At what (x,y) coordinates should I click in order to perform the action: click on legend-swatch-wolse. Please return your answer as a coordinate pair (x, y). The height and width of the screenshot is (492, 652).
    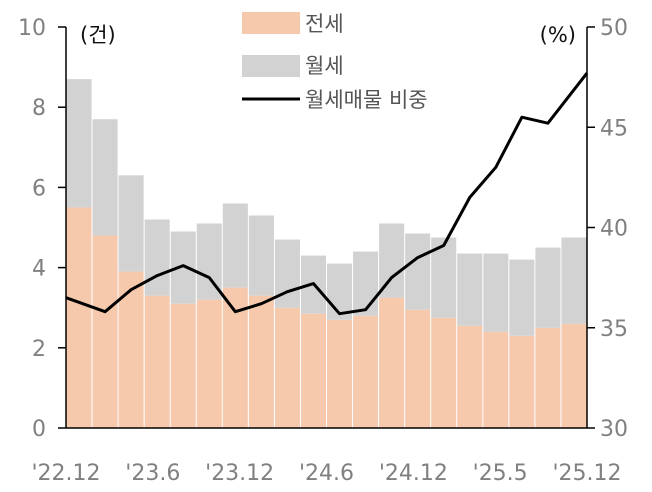
    Looking at the image, I should click on (271, 66).